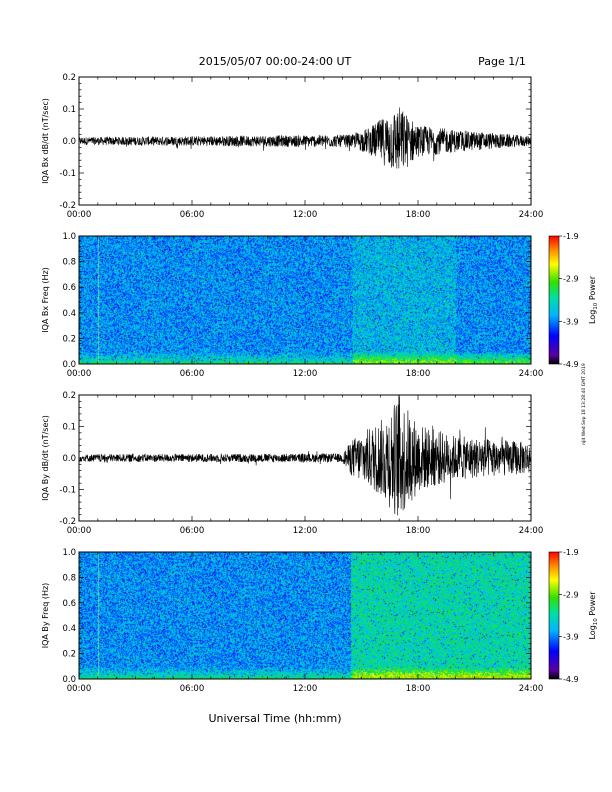 The height and width of the screenshot is (792, 612). I want to click on x-axis-label: Universal Time (hh:mm), so click(275, 718).